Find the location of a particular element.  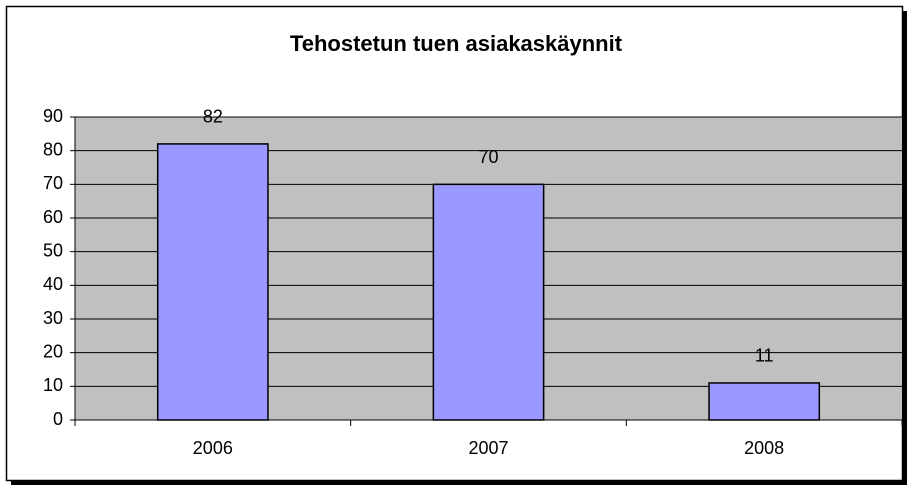

x-tick-label: 2007 is located at coordinates (488, 448).